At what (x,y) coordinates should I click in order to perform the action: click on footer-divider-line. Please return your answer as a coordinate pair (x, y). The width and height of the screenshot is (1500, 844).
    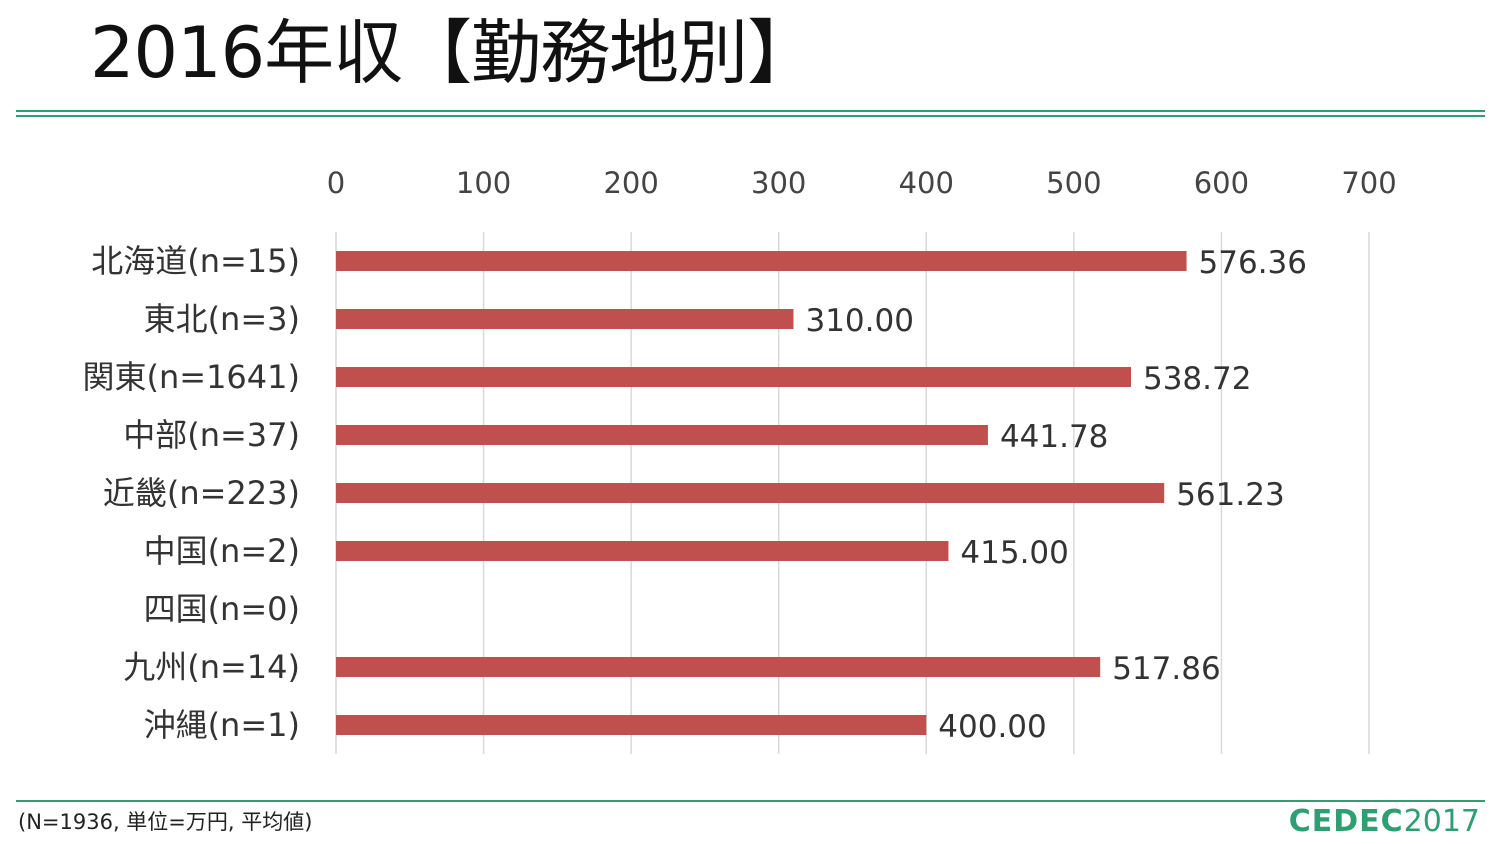
    Looking at the image, I should click on (750, 801).